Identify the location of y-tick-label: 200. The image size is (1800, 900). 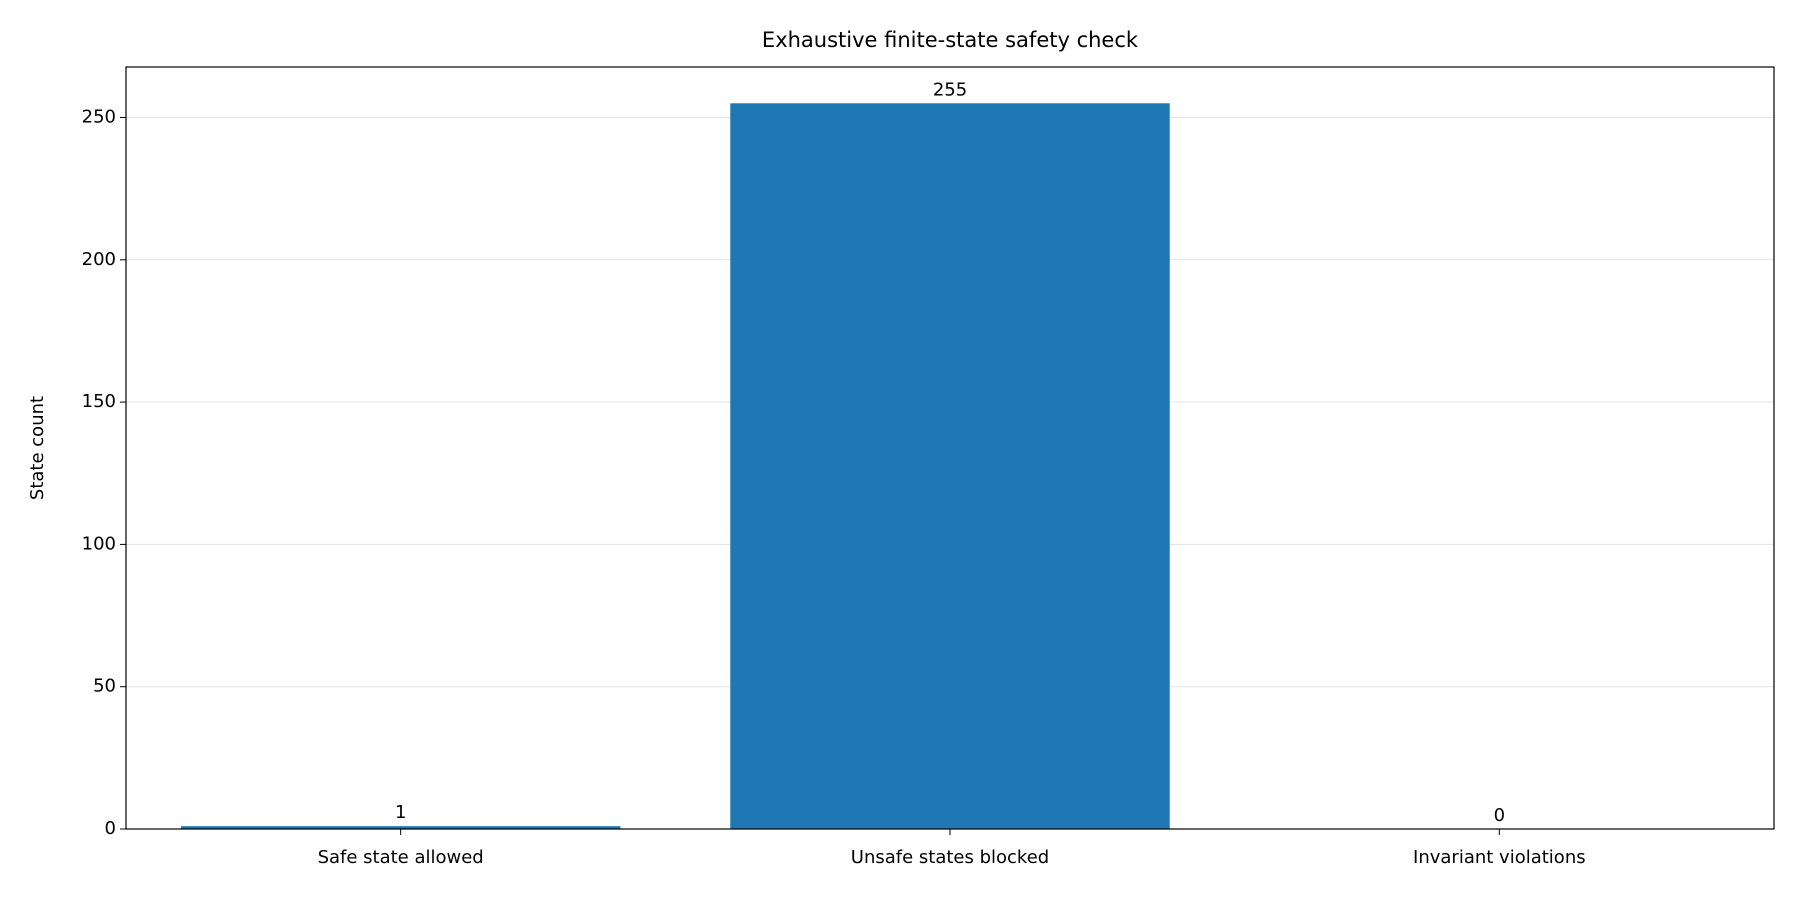
(99, 259).